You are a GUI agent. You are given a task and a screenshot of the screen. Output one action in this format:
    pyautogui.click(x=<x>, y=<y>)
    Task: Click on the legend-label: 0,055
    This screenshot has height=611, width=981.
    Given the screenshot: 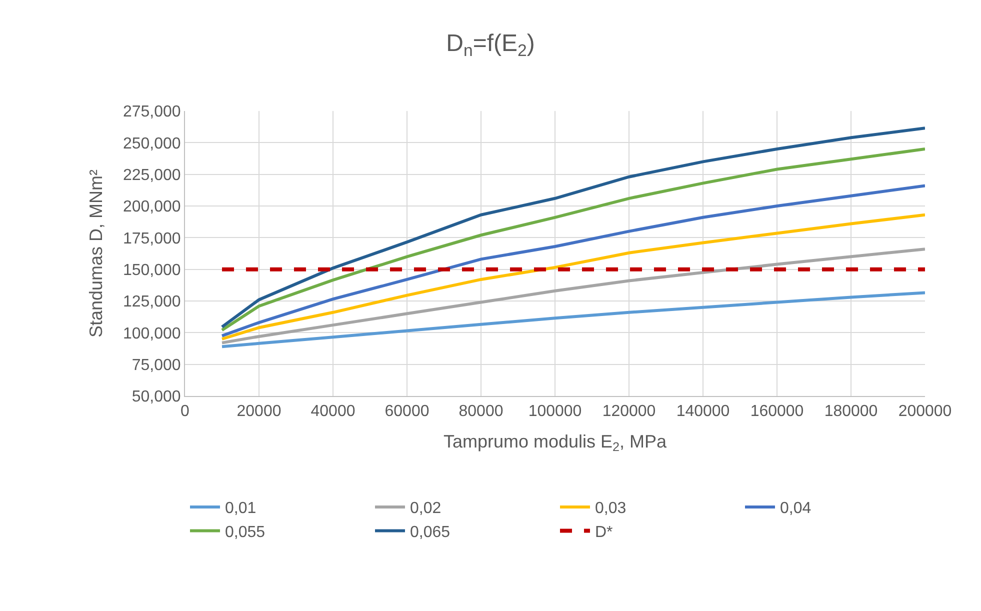 What is the action you would take?
    pyautogui.click(x=245, y=532)
    